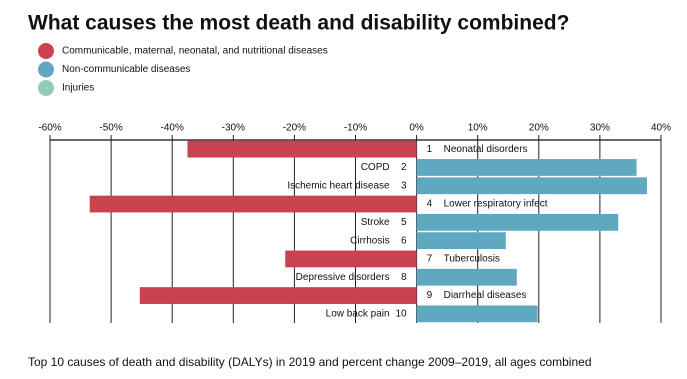 Image resolution: width=687 pixels, height=379 pixels. Describe the element at coordinates (430, 295) in the screenshot. I see `rank-label: 9` at that location.